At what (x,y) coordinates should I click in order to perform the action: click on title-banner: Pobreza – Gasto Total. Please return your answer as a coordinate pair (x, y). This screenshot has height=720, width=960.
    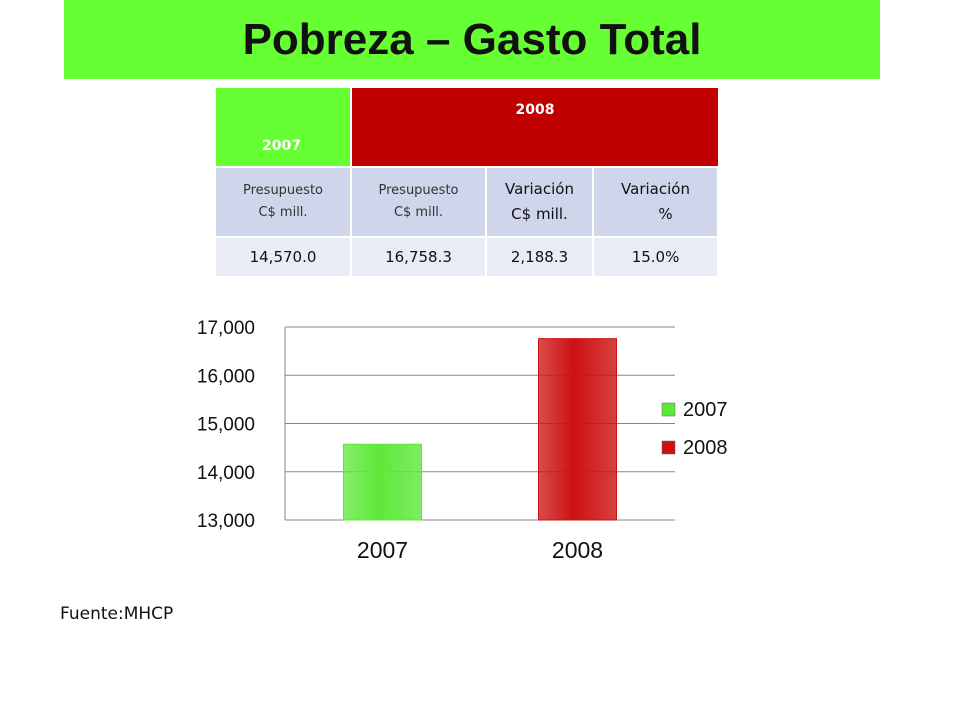
    Looking at the image, I should click on (472, 39).